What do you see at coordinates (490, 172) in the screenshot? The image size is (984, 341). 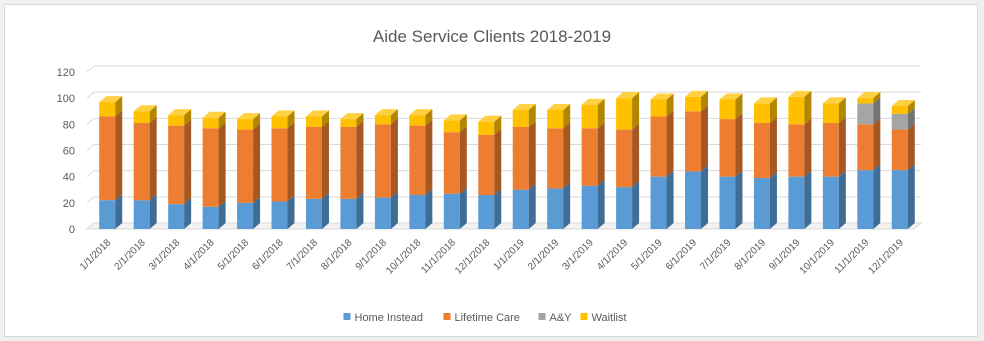 I see `bar-stack-12/1/2018` at bounding box center [490, 172].